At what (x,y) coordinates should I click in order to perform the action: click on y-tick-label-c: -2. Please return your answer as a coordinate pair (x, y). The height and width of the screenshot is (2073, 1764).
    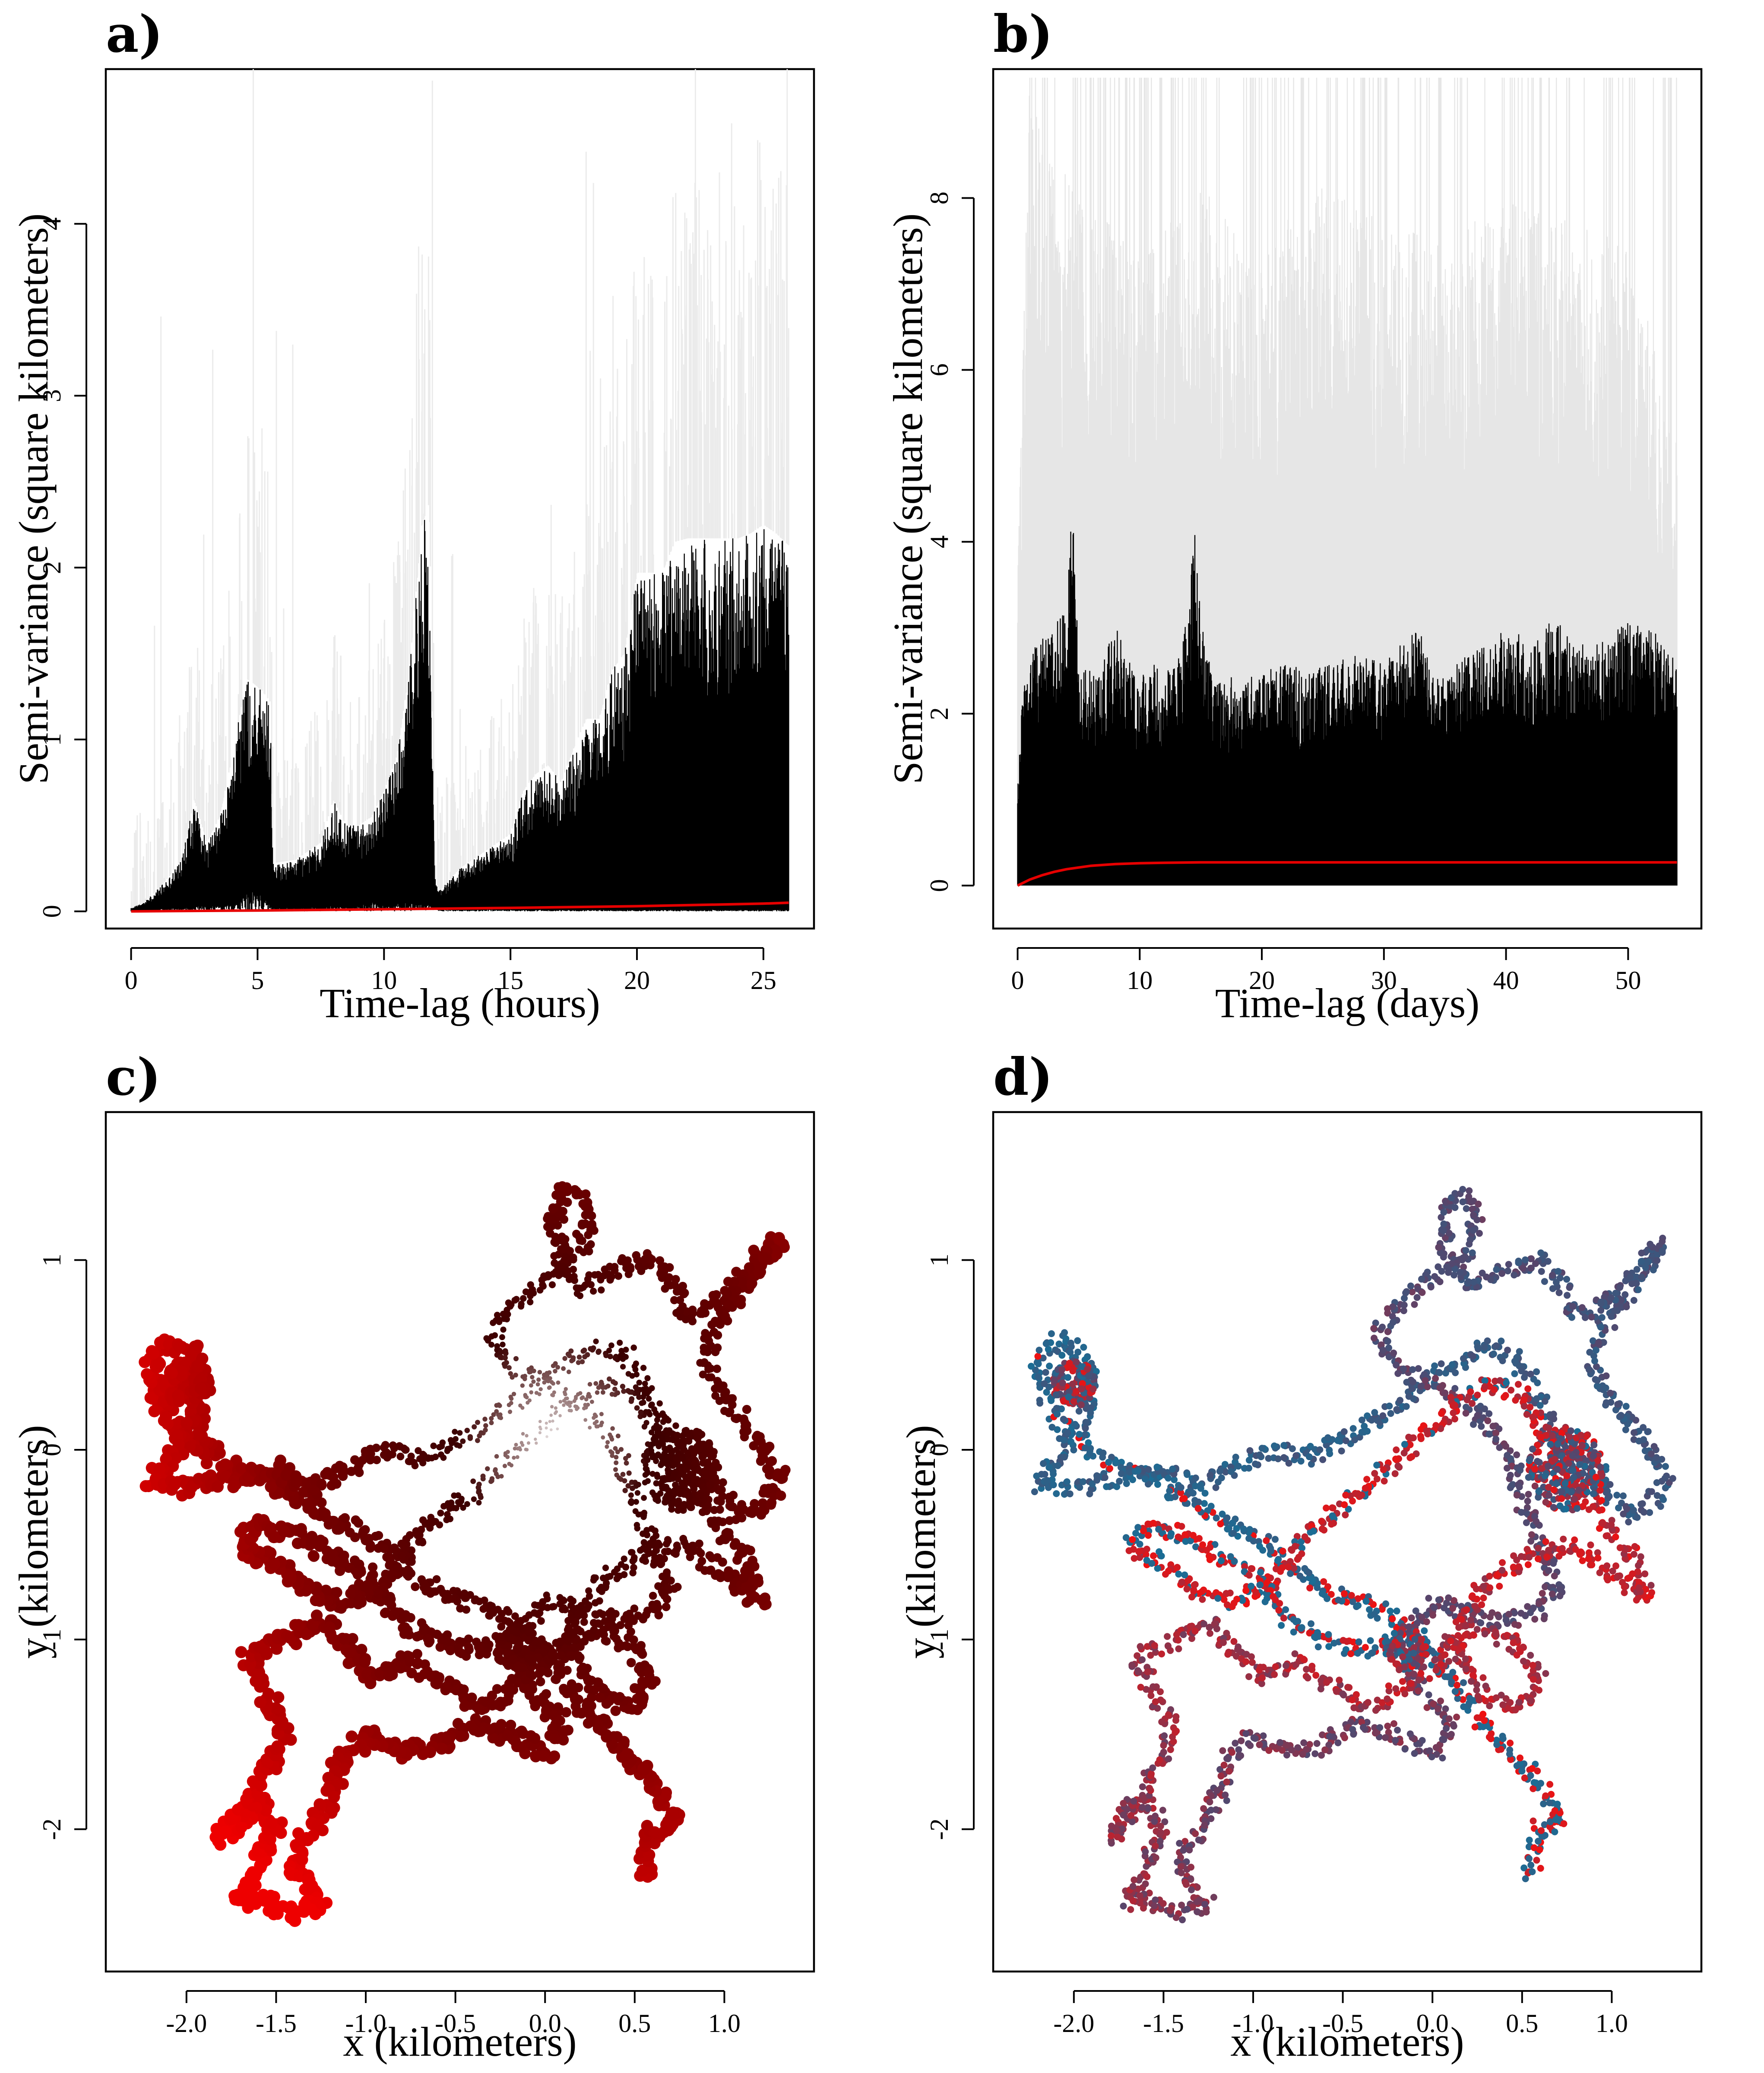
    Looking at the image, I should click on (52, 1829).